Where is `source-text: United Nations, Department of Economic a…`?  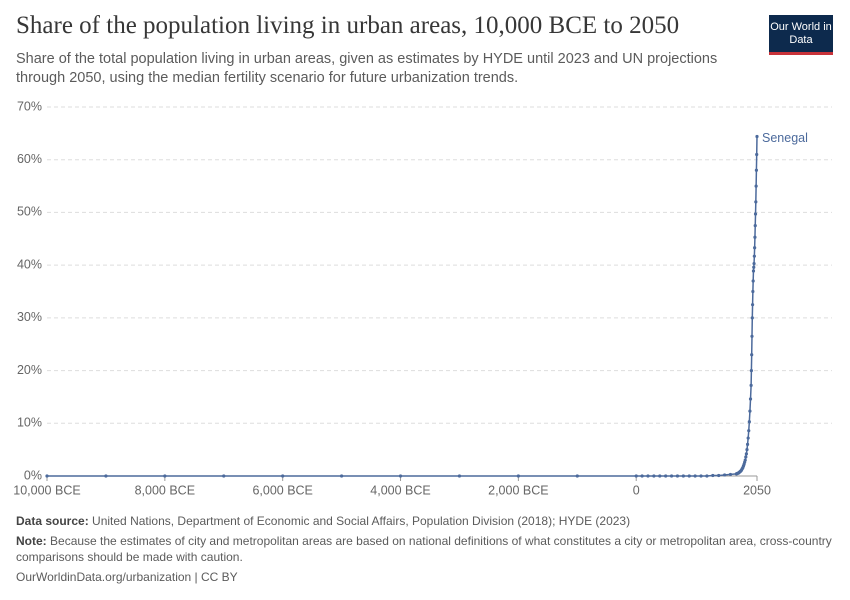 source-text: United Nations, Department of Economic a… is located at coordinates (361, 521).